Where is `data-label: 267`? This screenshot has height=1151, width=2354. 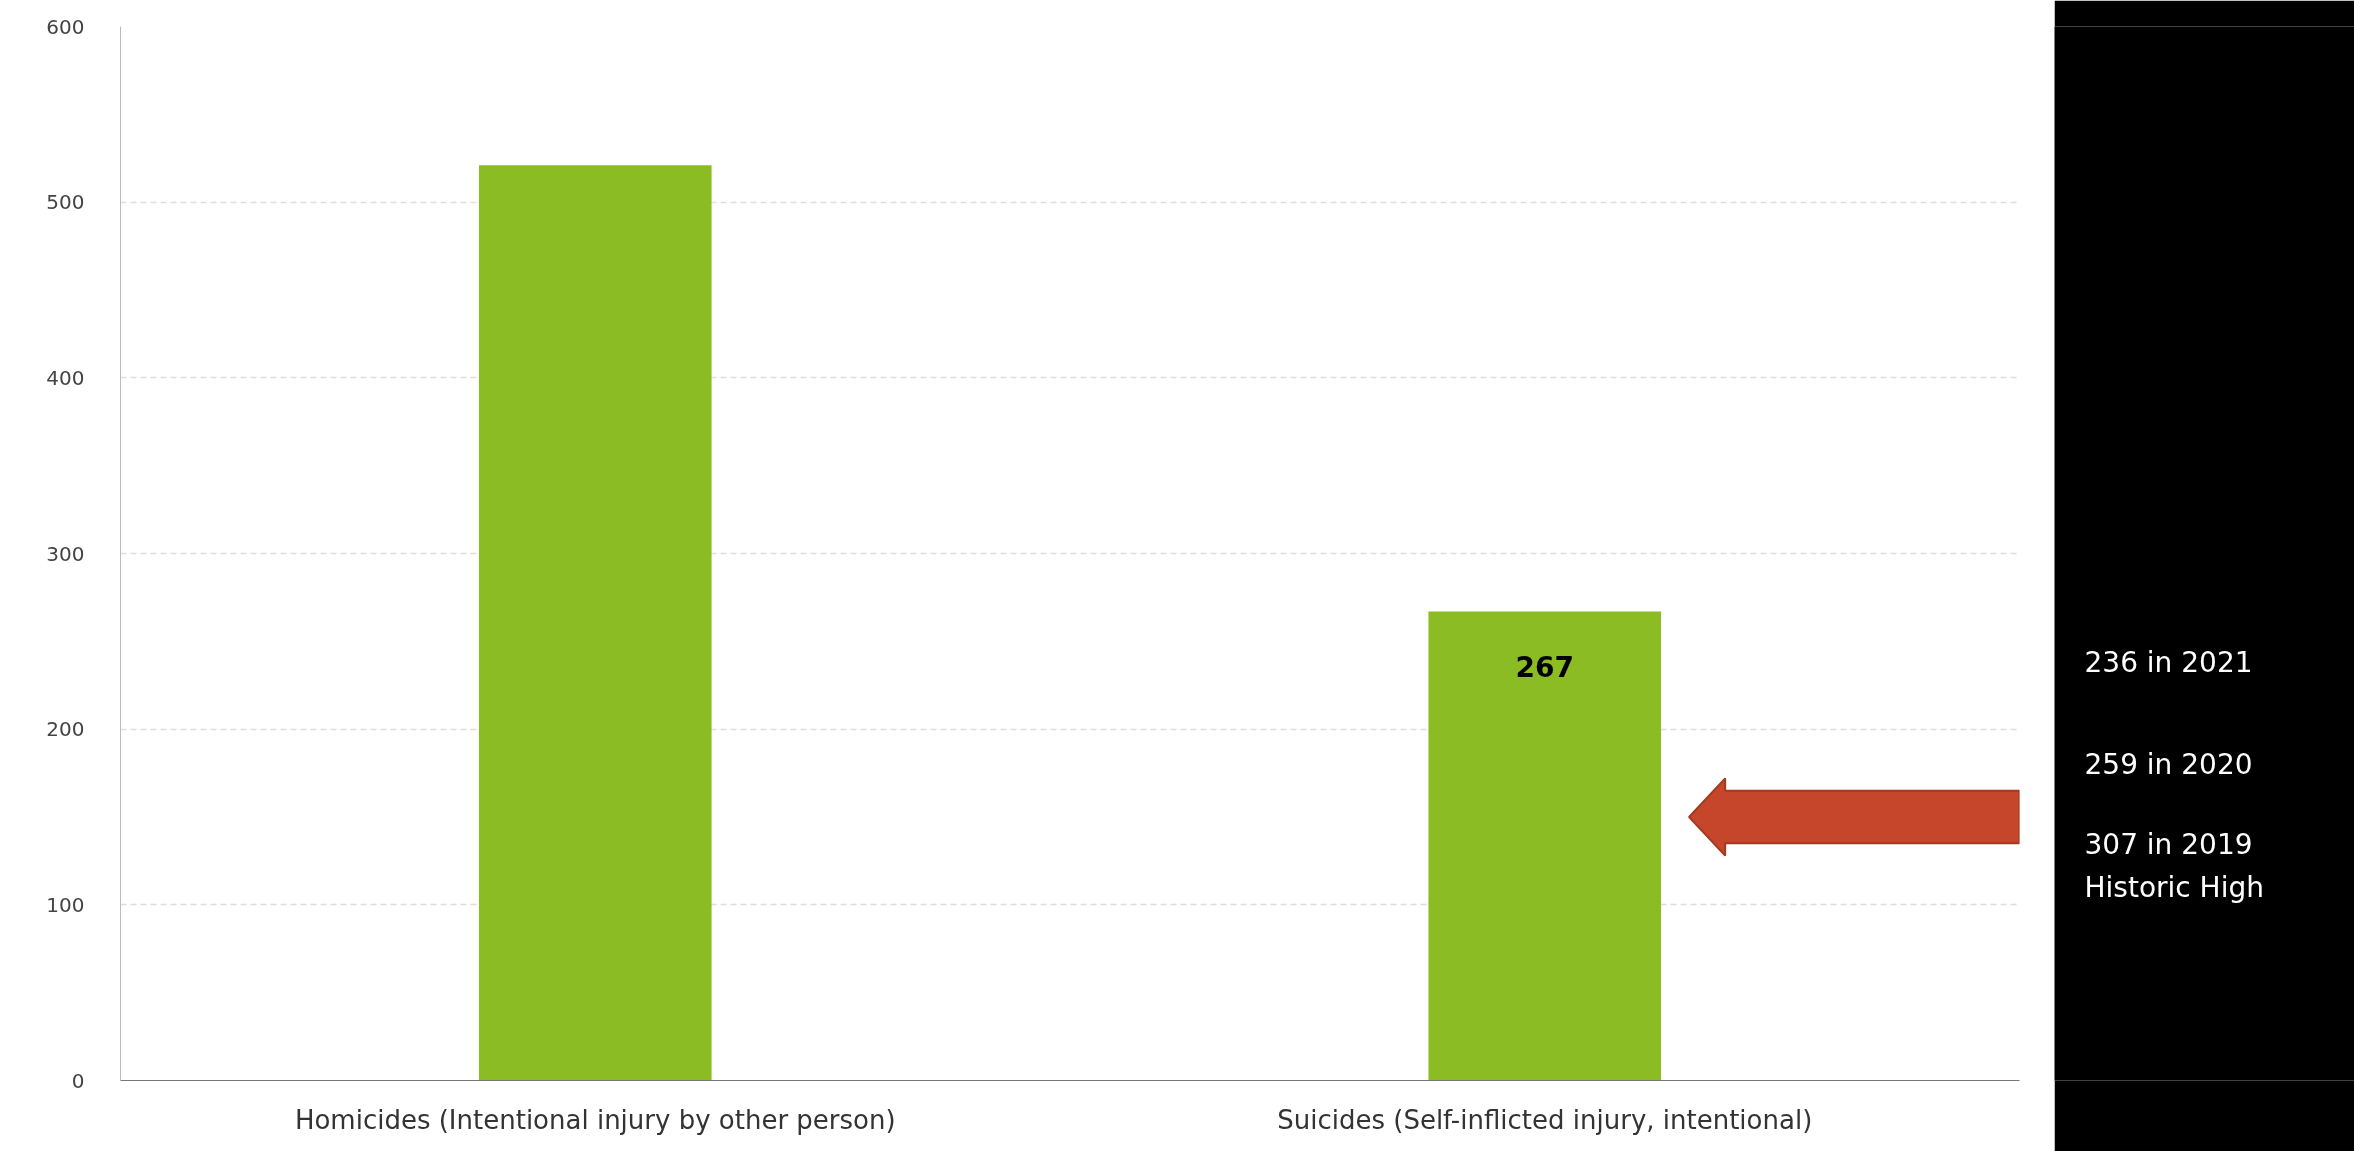 data-label: 267 is located at coordinates (1544, 668).